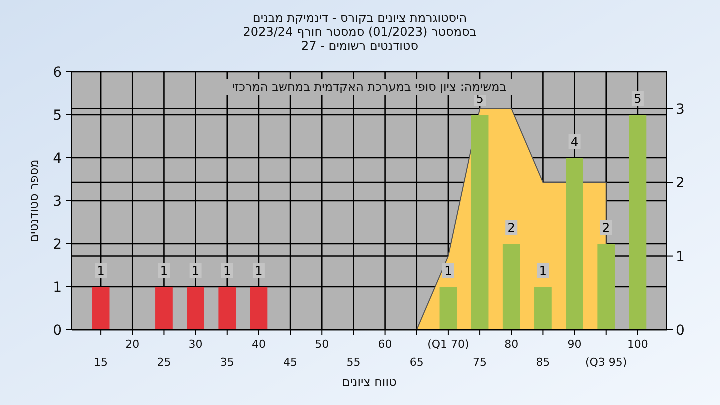 The height and width of the screenshot is (405, 720). Describe the element at coordinates (680, 184) in the screenshot. I see `y2-tick-label: 2` at that location.